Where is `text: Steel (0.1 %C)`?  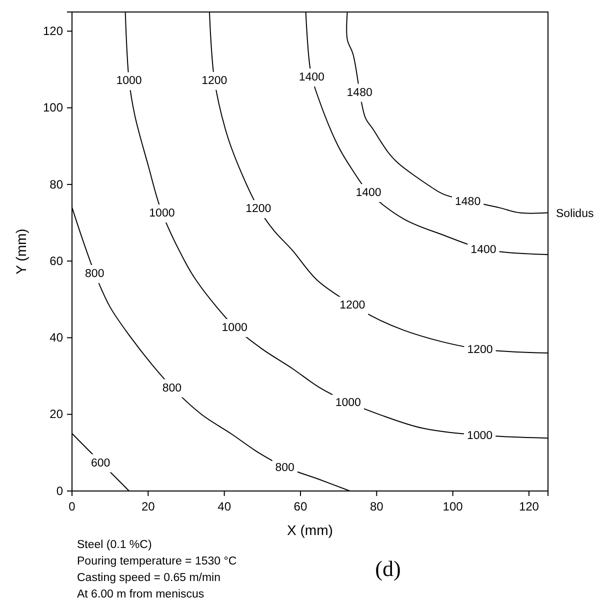 text: Steel (0.1 %C) is located at coordinates (114, 545).